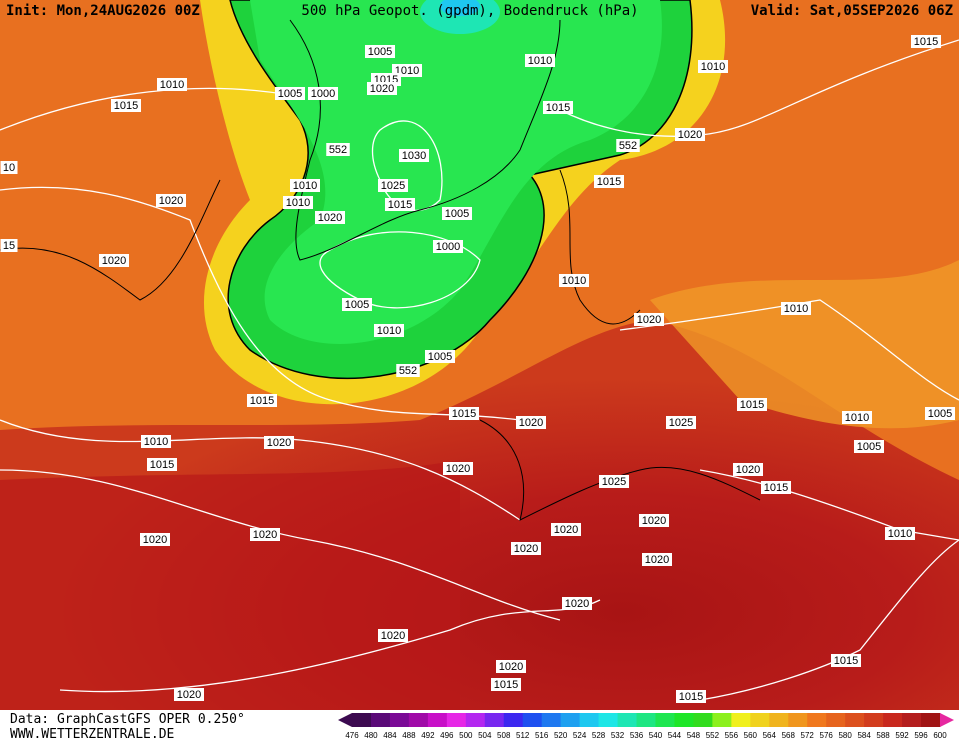  Describe the element at coordinates (902, 735) in the screenshot. I see `legend-level: 592` at that location.